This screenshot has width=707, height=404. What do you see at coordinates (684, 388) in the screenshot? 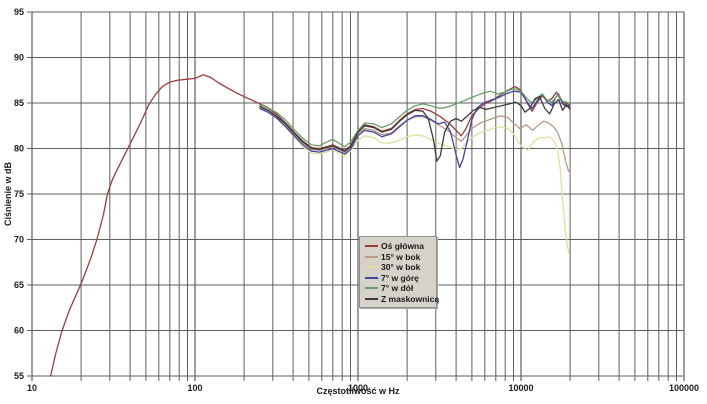
I see `x-tick-label: 100000` at bounding box center [684, 388].